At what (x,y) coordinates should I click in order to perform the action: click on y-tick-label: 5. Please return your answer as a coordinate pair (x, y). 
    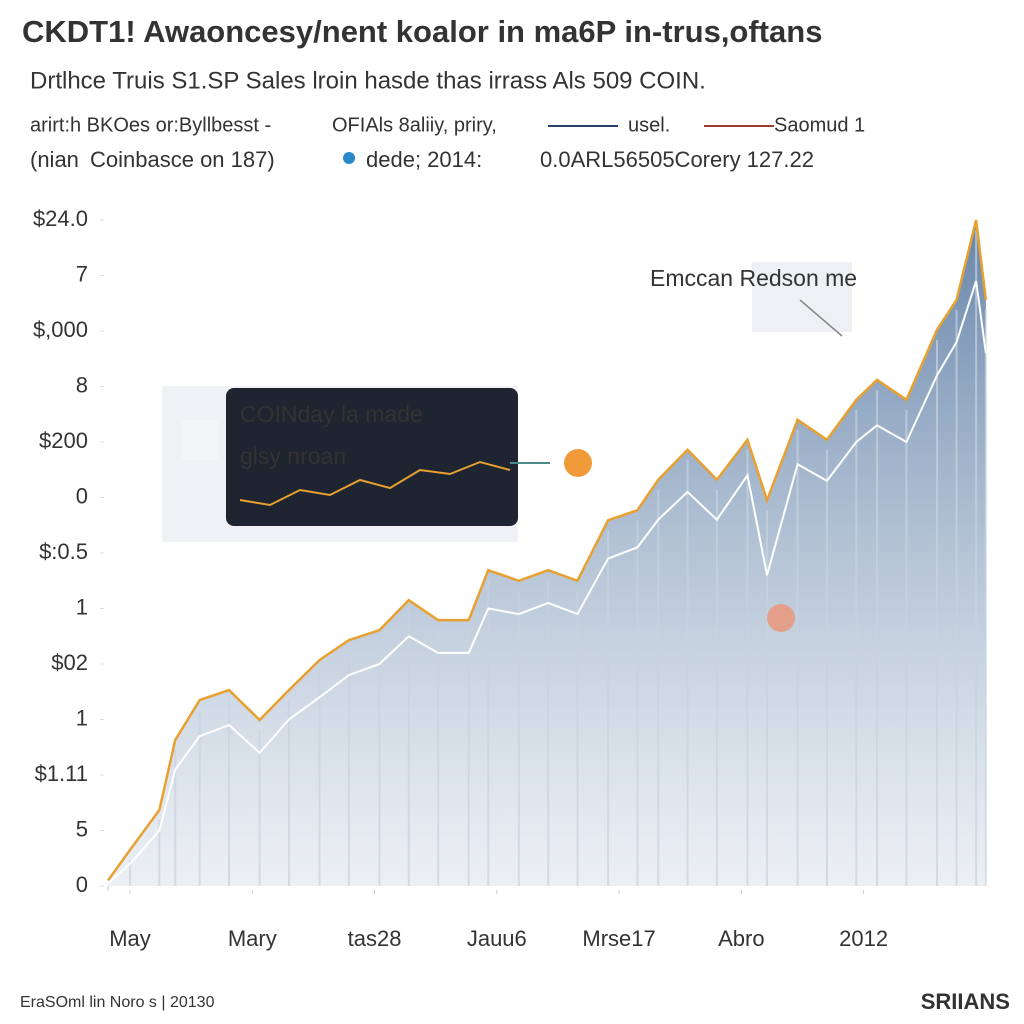
    Looking at the image, I should click on (82, 828).